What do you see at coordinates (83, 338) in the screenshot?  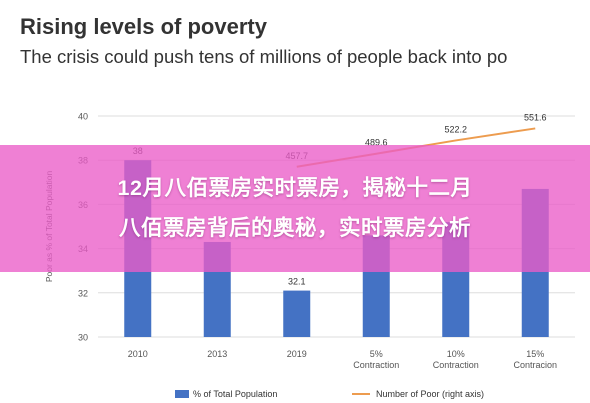 I see `y-tick-label: 30` at bounding box center [83, 338].